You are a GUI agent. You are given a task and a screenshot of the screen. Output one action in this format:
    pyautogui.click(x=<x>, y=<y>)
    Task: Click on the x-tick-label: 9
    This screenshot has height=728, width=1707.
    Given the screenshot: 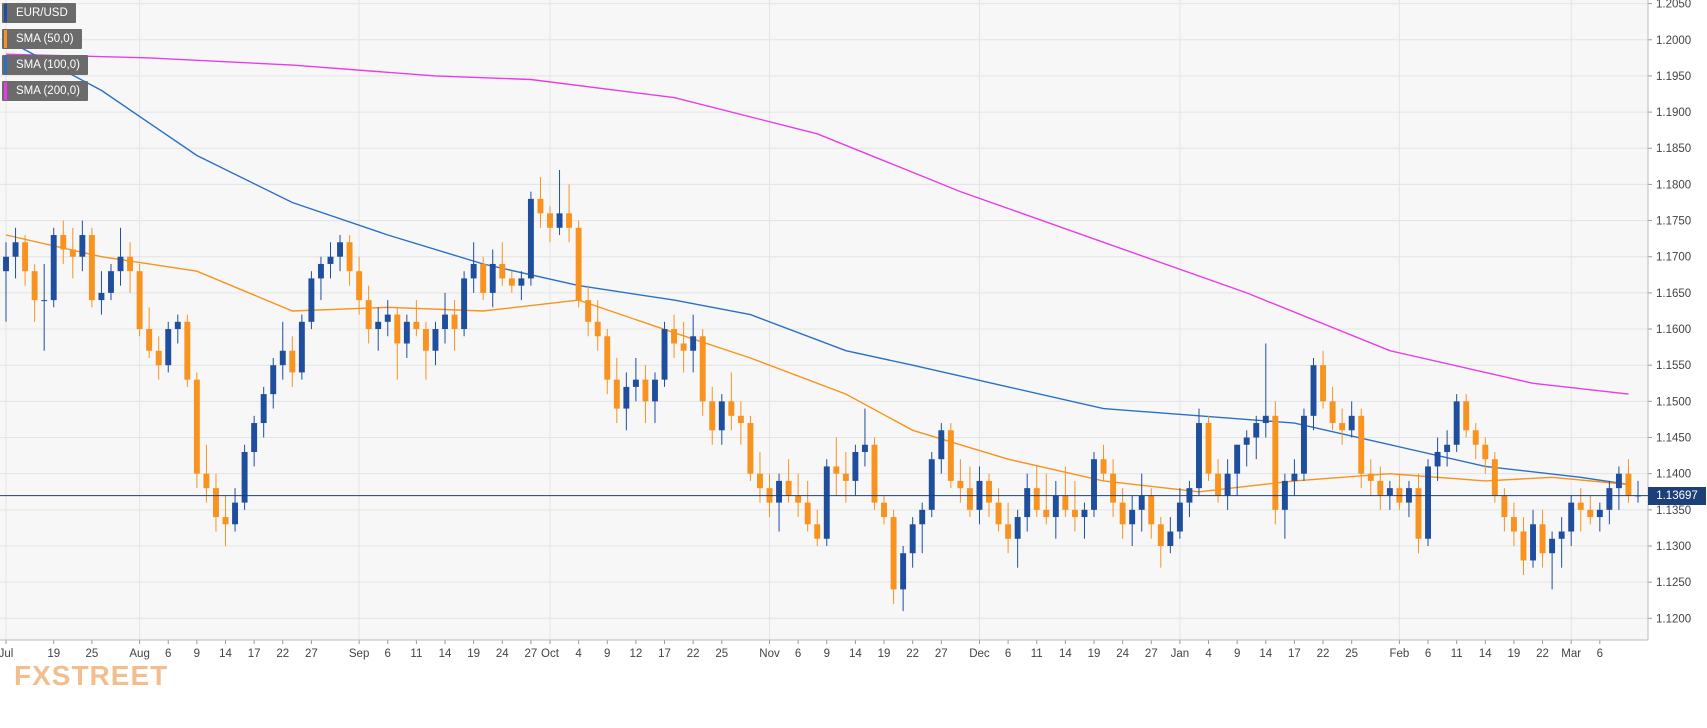 What is the action you would take?
    pyautogui.click(x=197, y=654)
    